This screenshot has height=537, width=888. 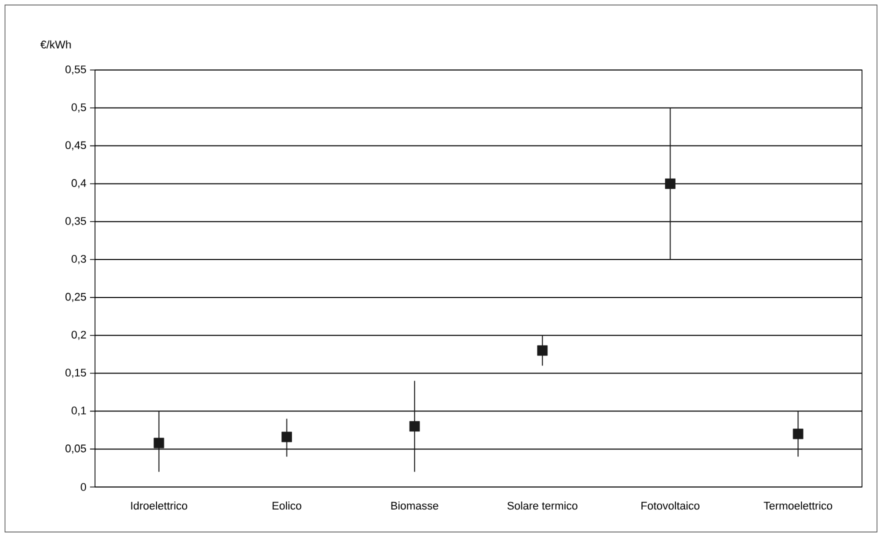 What do you see at coordinates (542, 506) in the screenshot?
I see `x-tick-label: Solare termico` at bounding box center [542, 506].